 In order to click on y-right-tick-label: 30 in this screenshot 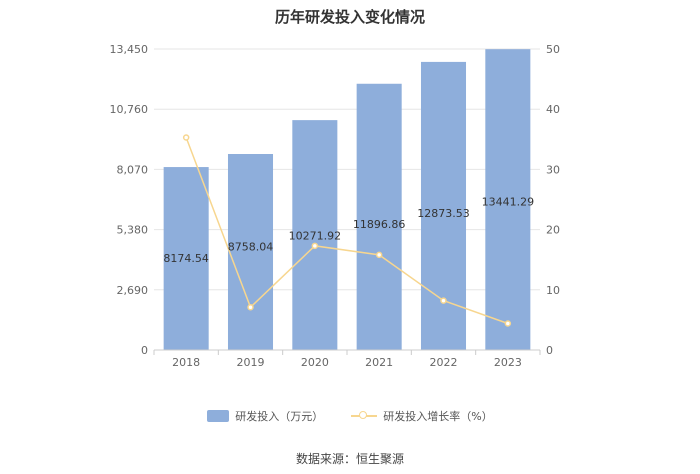, I will do `click(553, 169)`.